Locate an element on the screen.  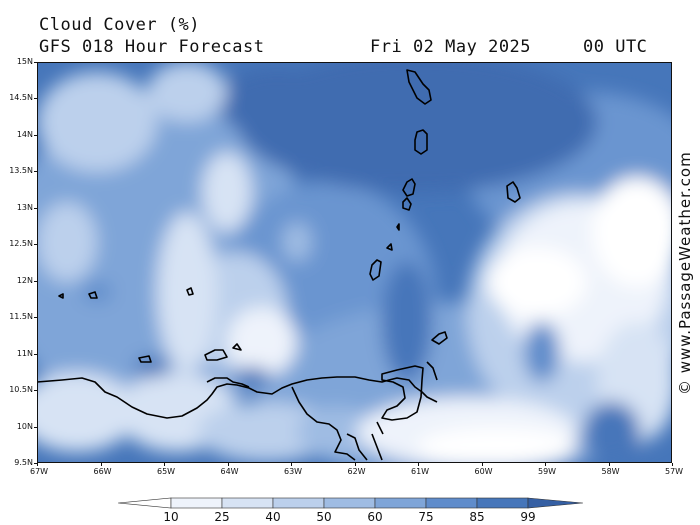
legend-label: 50 is located at coordinates (324, 517).